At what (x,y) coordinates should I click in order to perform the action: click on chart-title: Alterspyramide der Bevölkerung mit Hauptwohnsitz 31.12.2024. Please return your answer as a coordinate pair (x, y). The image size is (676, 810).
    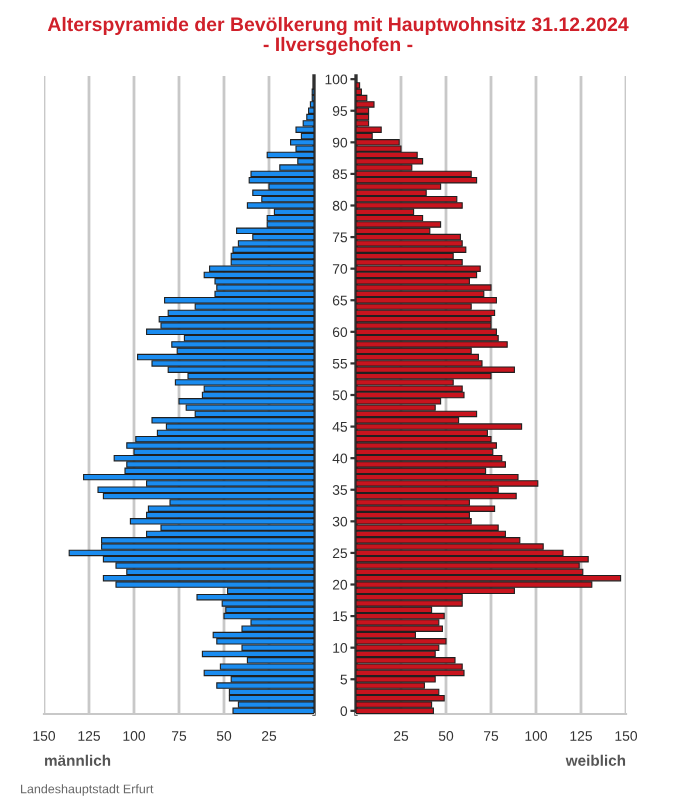
    Looking at the image, I should click on (338, 26).